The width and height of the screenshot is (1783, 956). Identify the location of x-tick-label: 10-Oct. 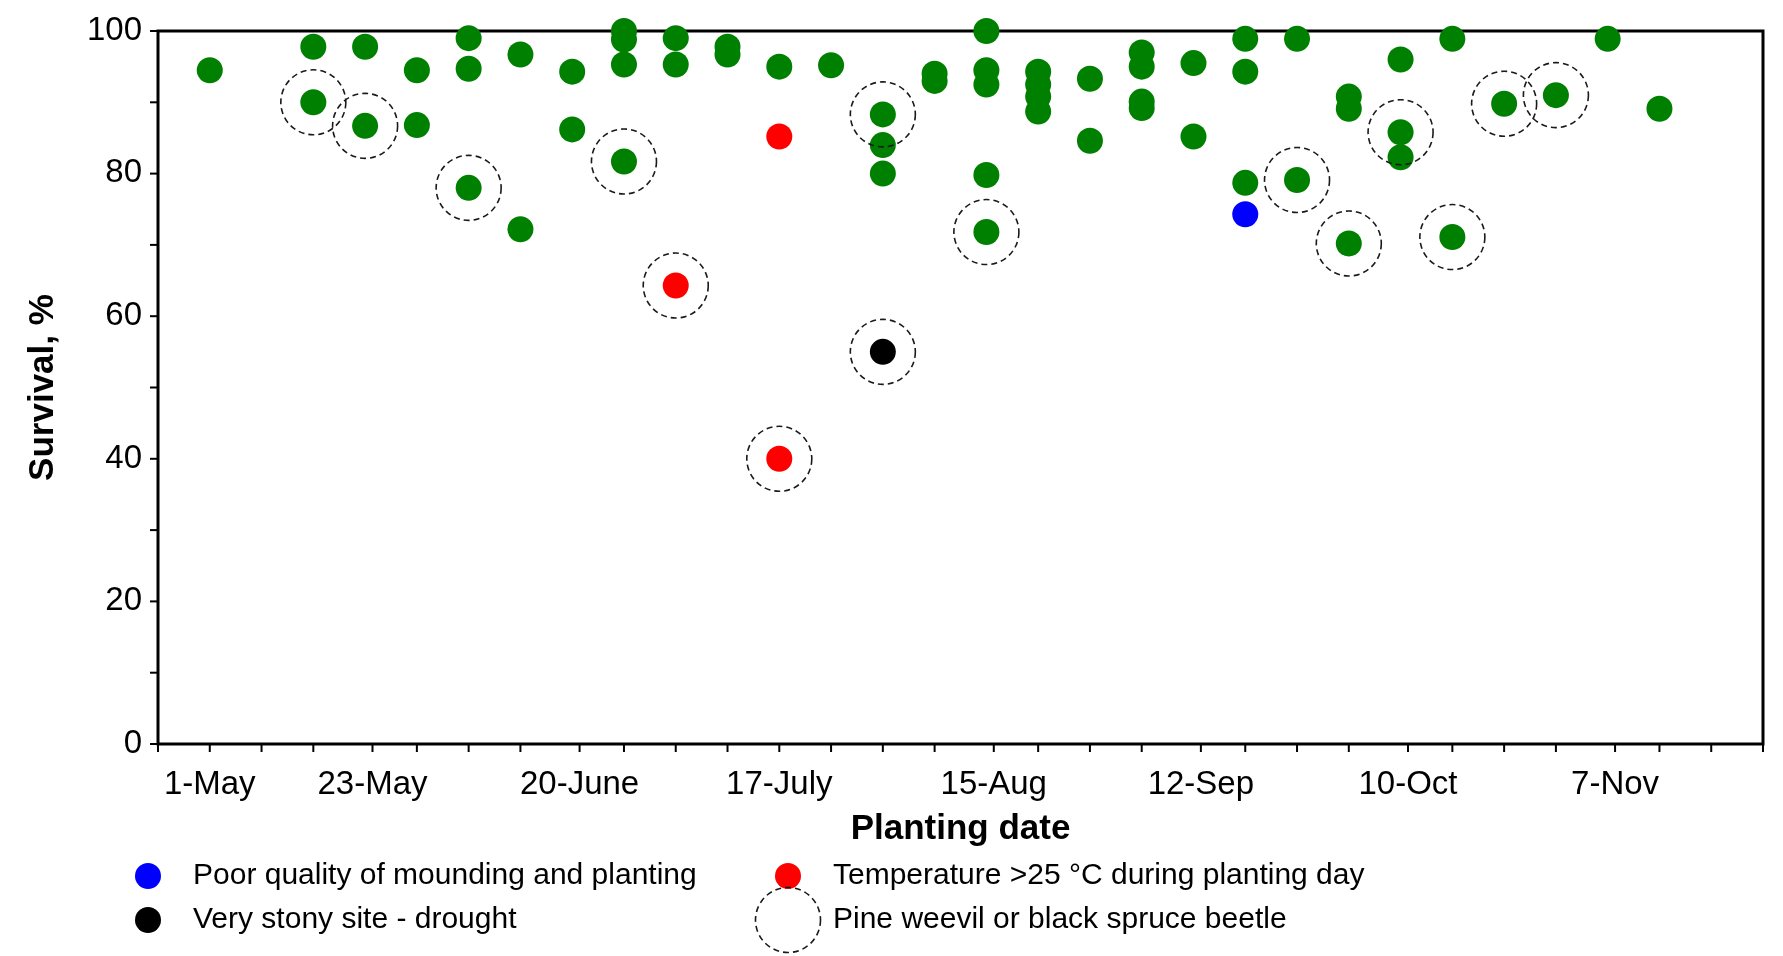
(1408, 782).